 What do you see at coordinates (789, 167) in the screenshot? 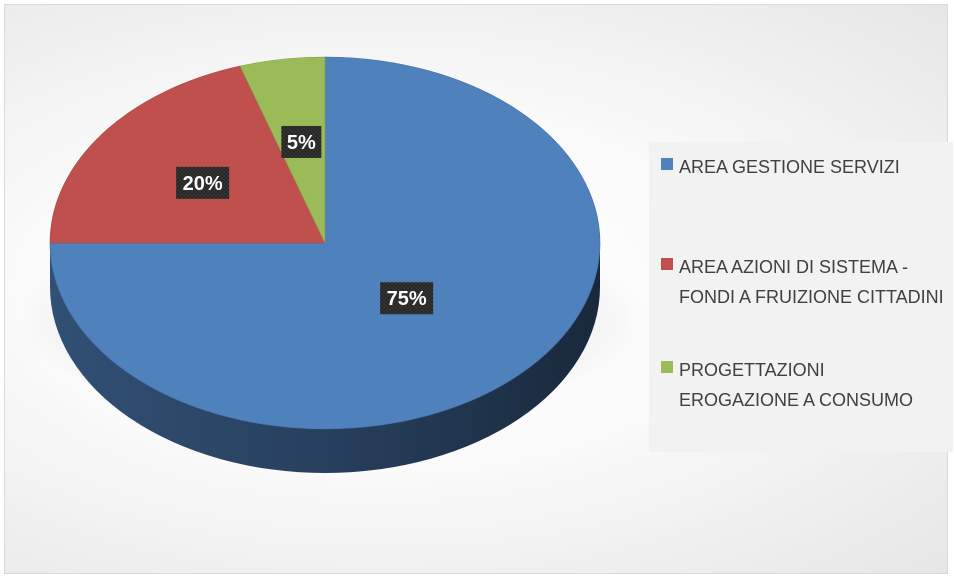
I see `legend-label: AREA GESTIONE SERVIZI` at bounding box center [789, 167].